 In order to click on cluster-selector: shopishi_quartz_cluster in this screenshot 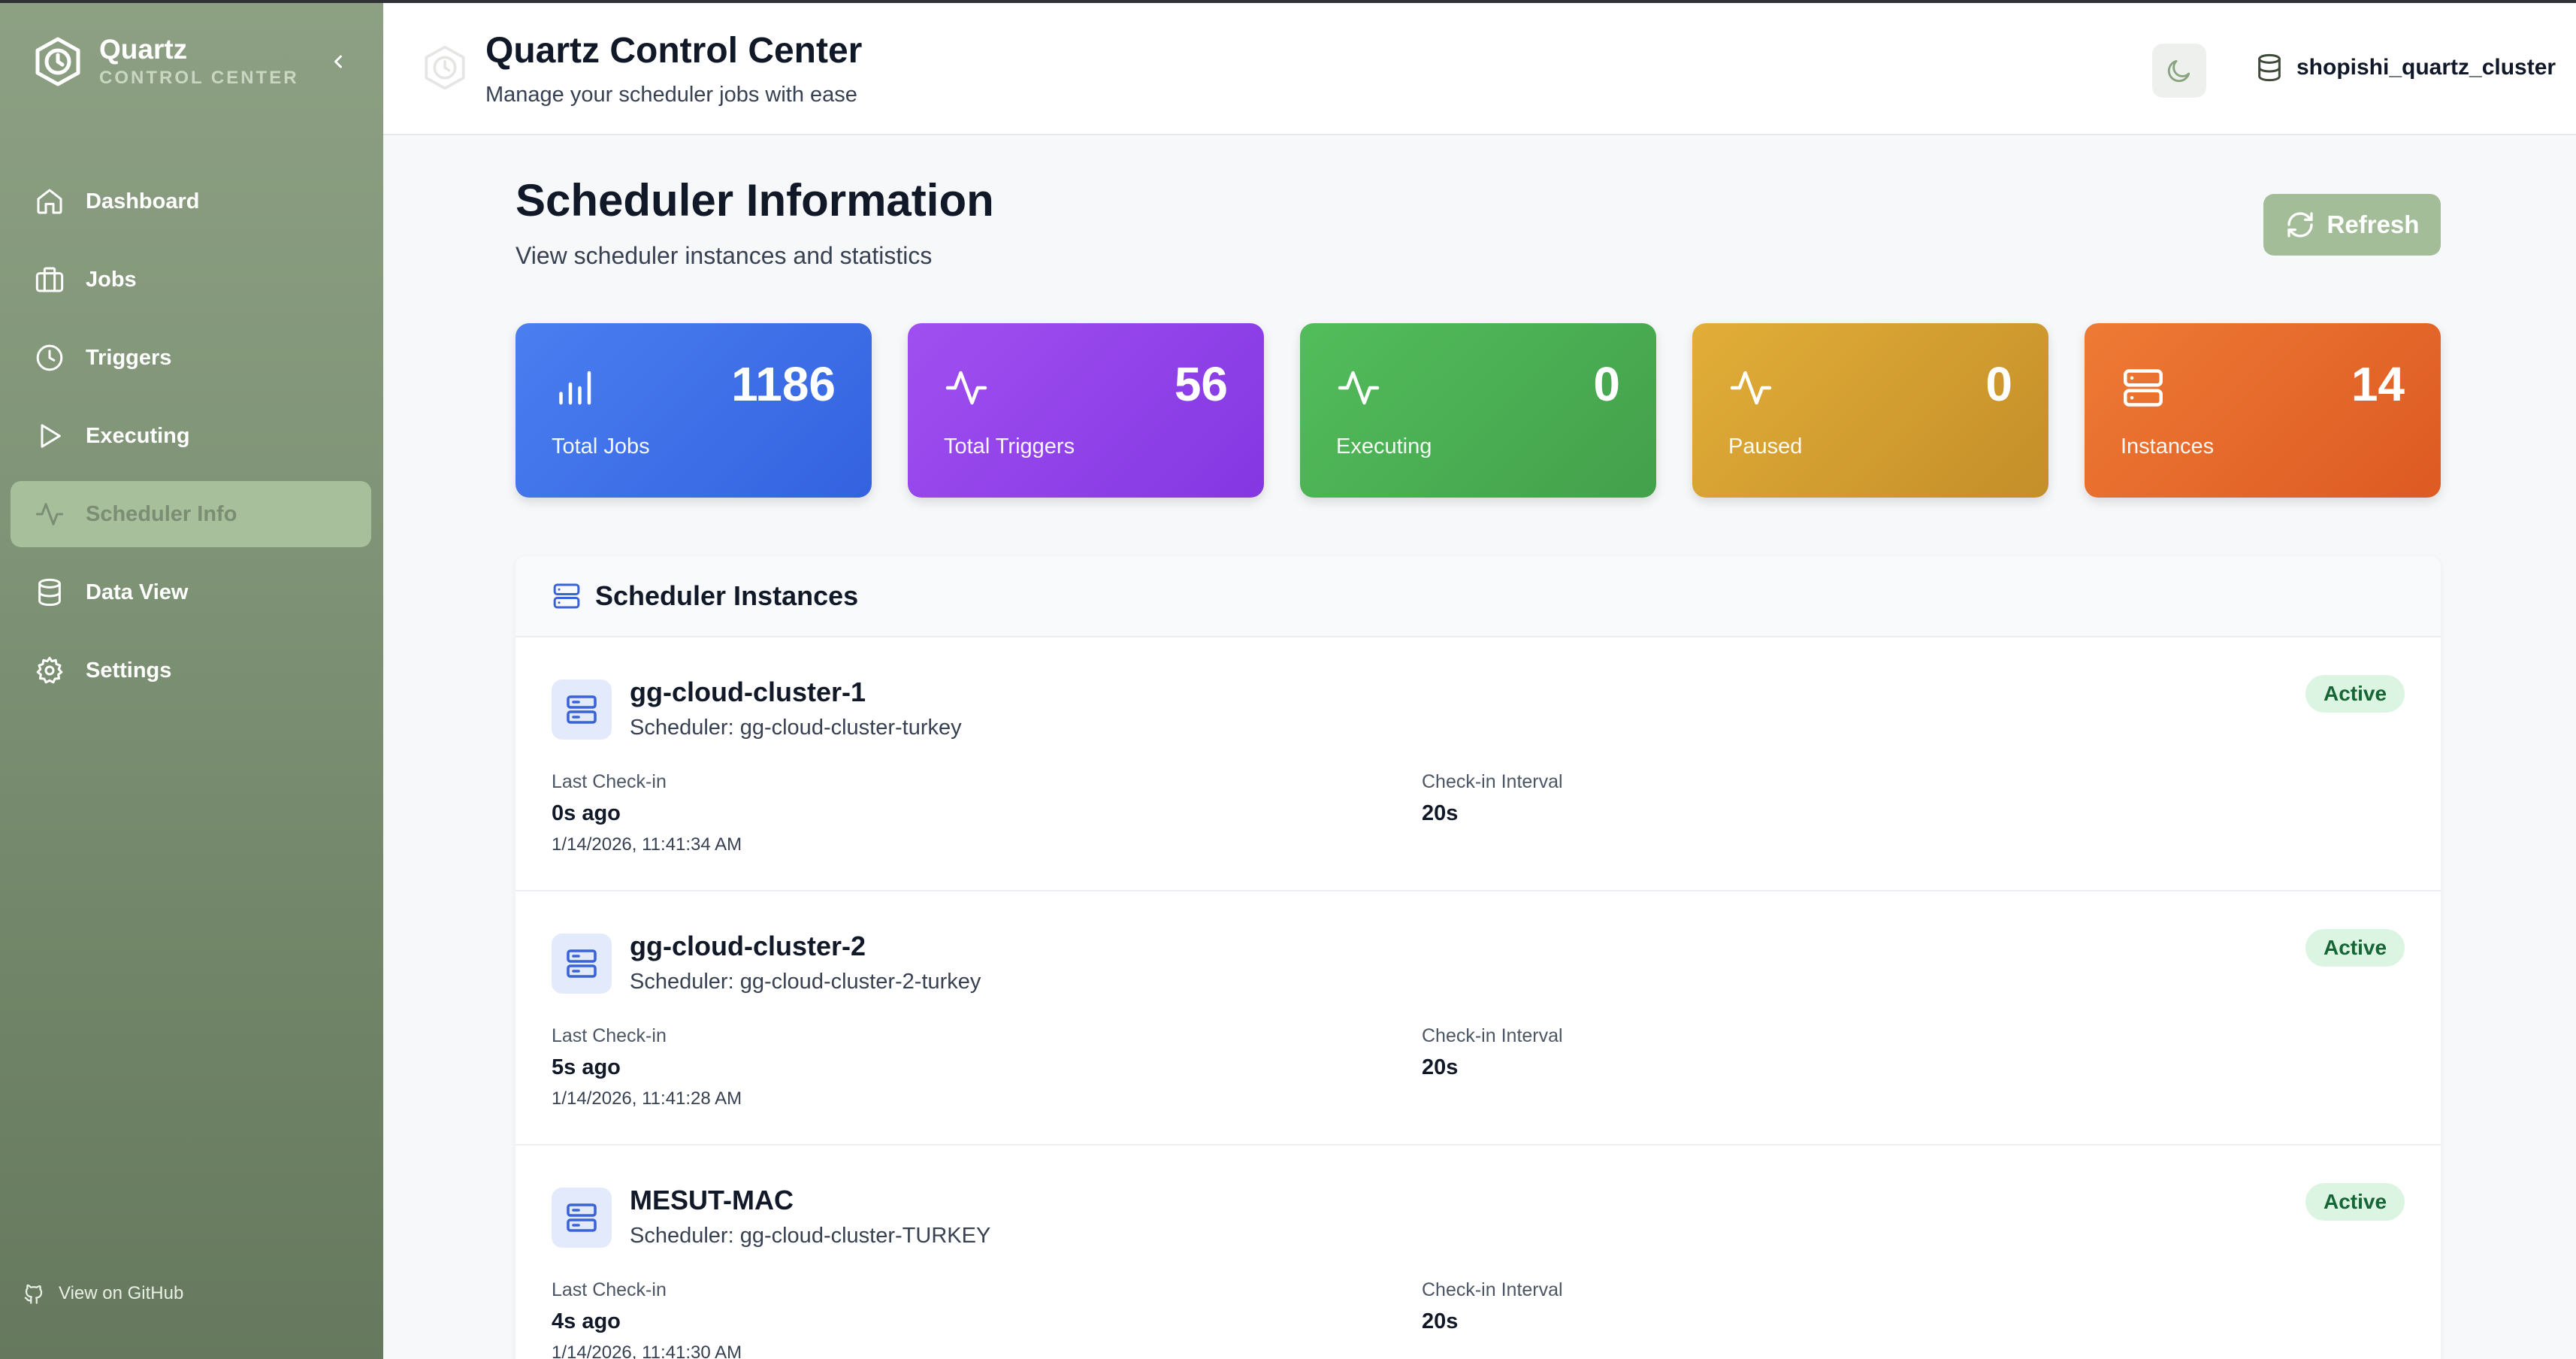, I will do `click(2405, 68)`.